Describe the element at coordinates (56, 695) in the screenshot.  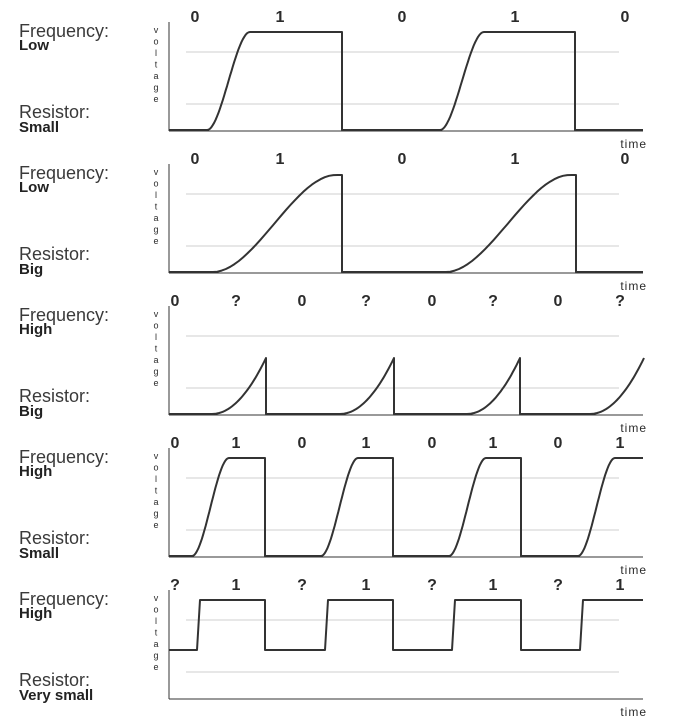
I see `resistor-value: Very small` at that location.